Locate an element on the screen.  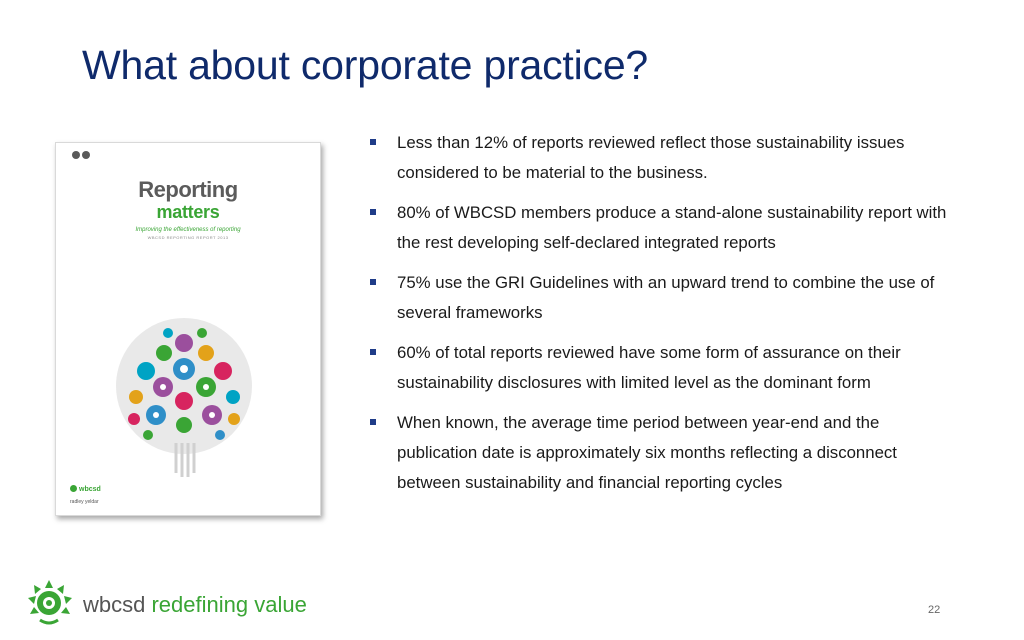
slide-title: What about corporate practice? is located at coordinates (365, 65).